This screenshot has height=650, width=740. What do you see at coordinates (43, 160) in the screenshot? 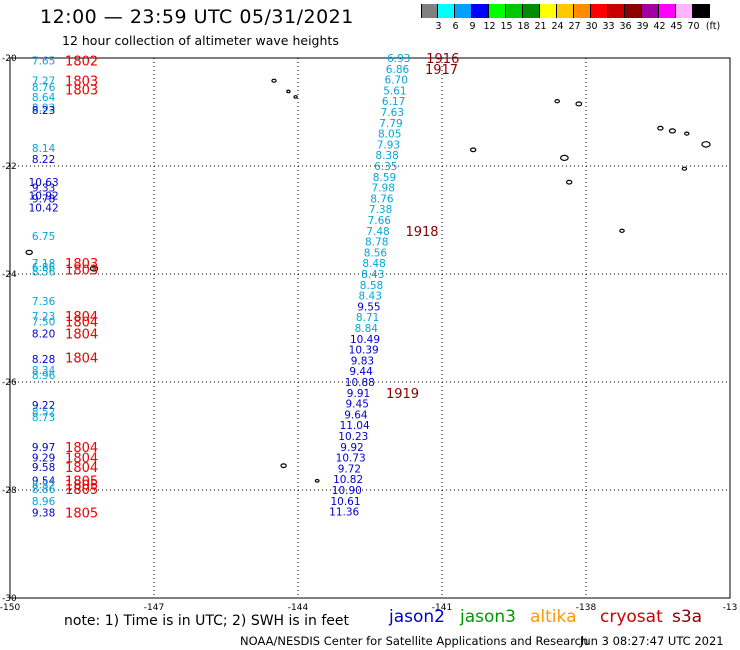
I see `swh-value: 8.22` at bounding box center [43, 160].